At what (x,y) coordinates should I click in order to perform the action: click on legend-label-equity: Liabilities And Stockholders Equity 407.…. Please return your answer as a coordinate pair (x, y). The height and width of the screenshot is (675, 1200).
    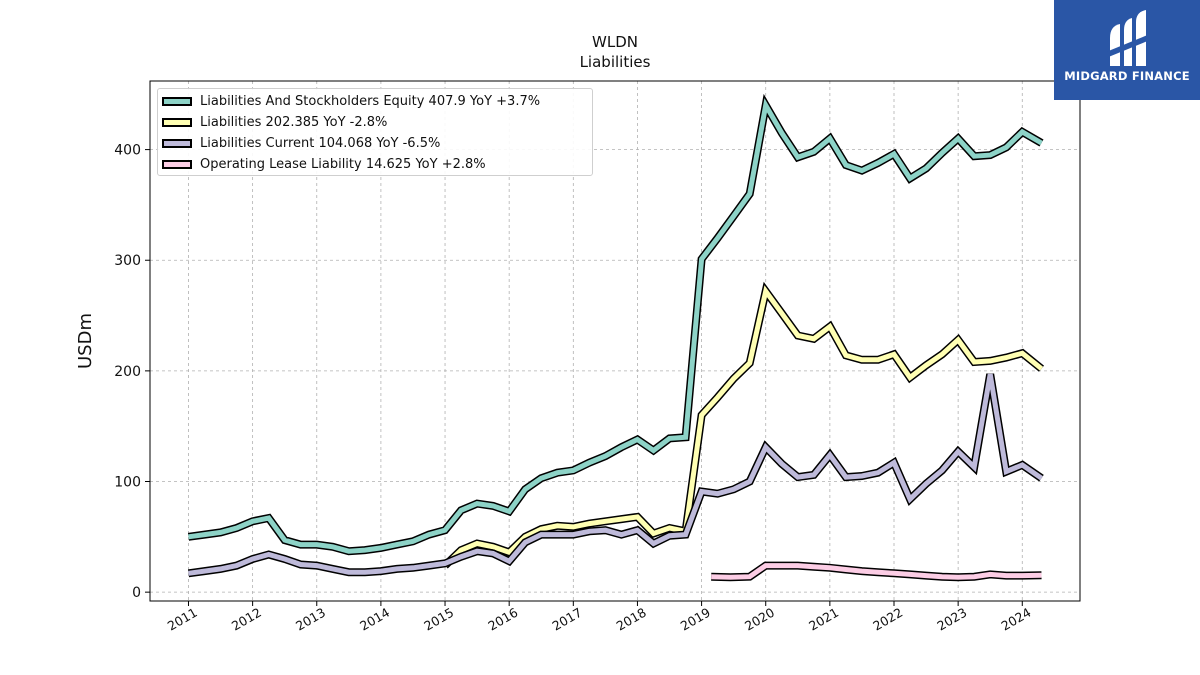
    Looking at the image, I should click on (370, 101).